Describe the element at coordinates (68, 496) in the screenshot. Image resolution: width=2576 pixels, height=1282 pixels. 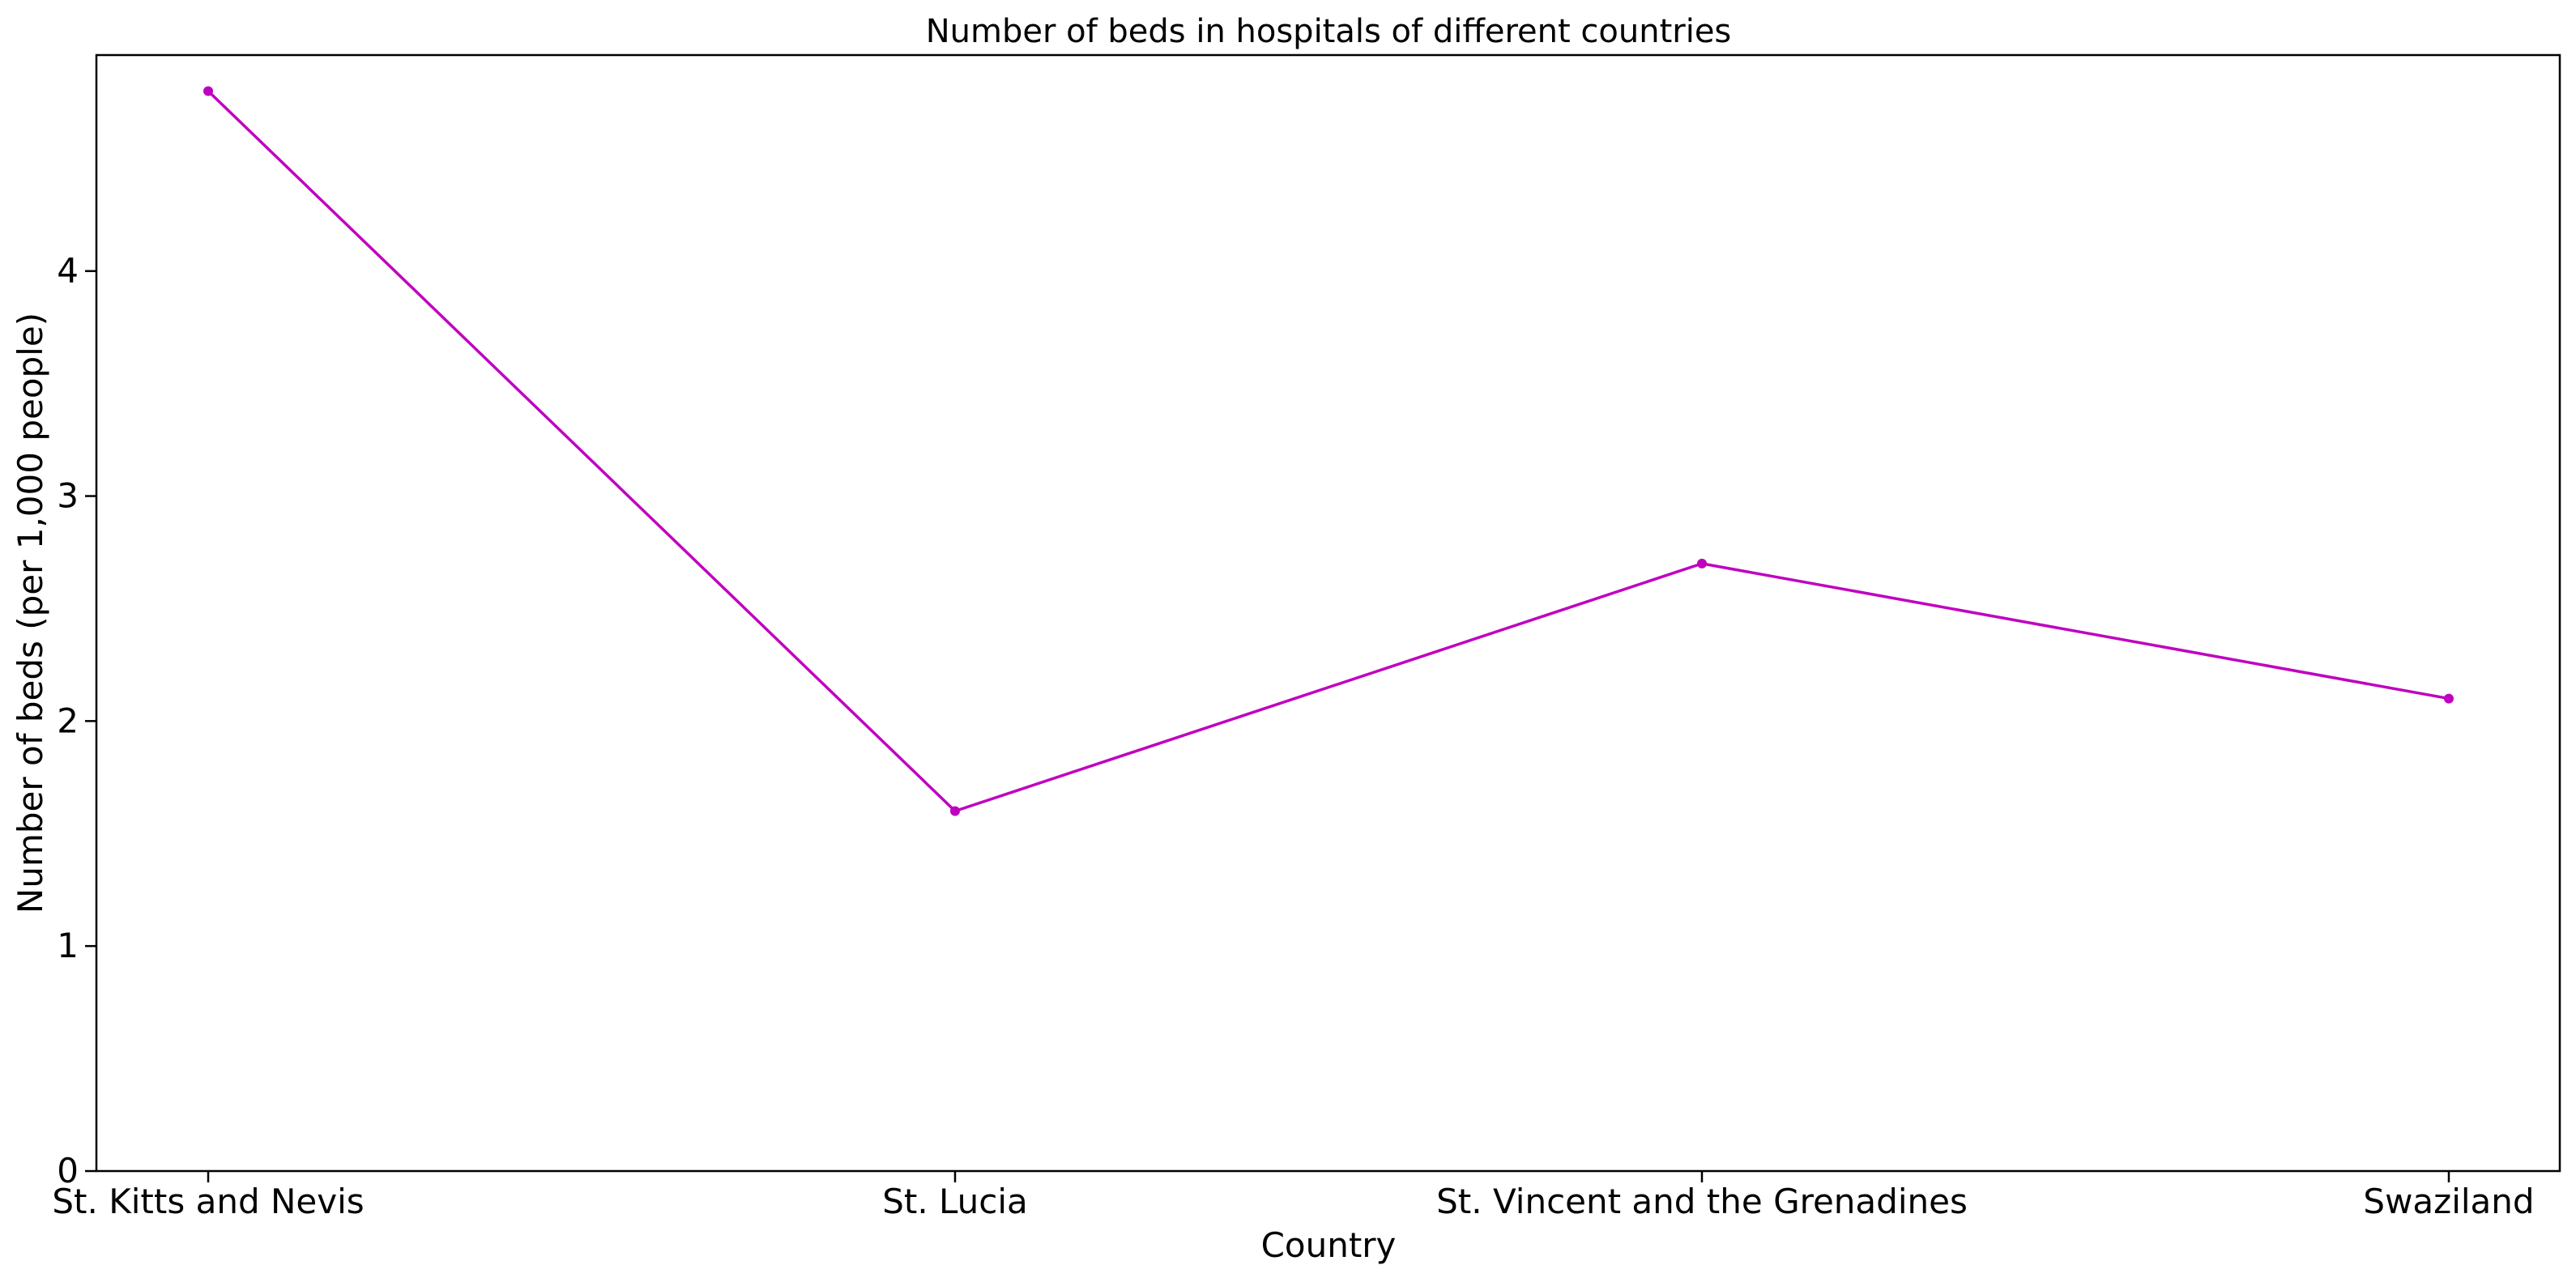
I see `y-tick-label: 3` at that location.